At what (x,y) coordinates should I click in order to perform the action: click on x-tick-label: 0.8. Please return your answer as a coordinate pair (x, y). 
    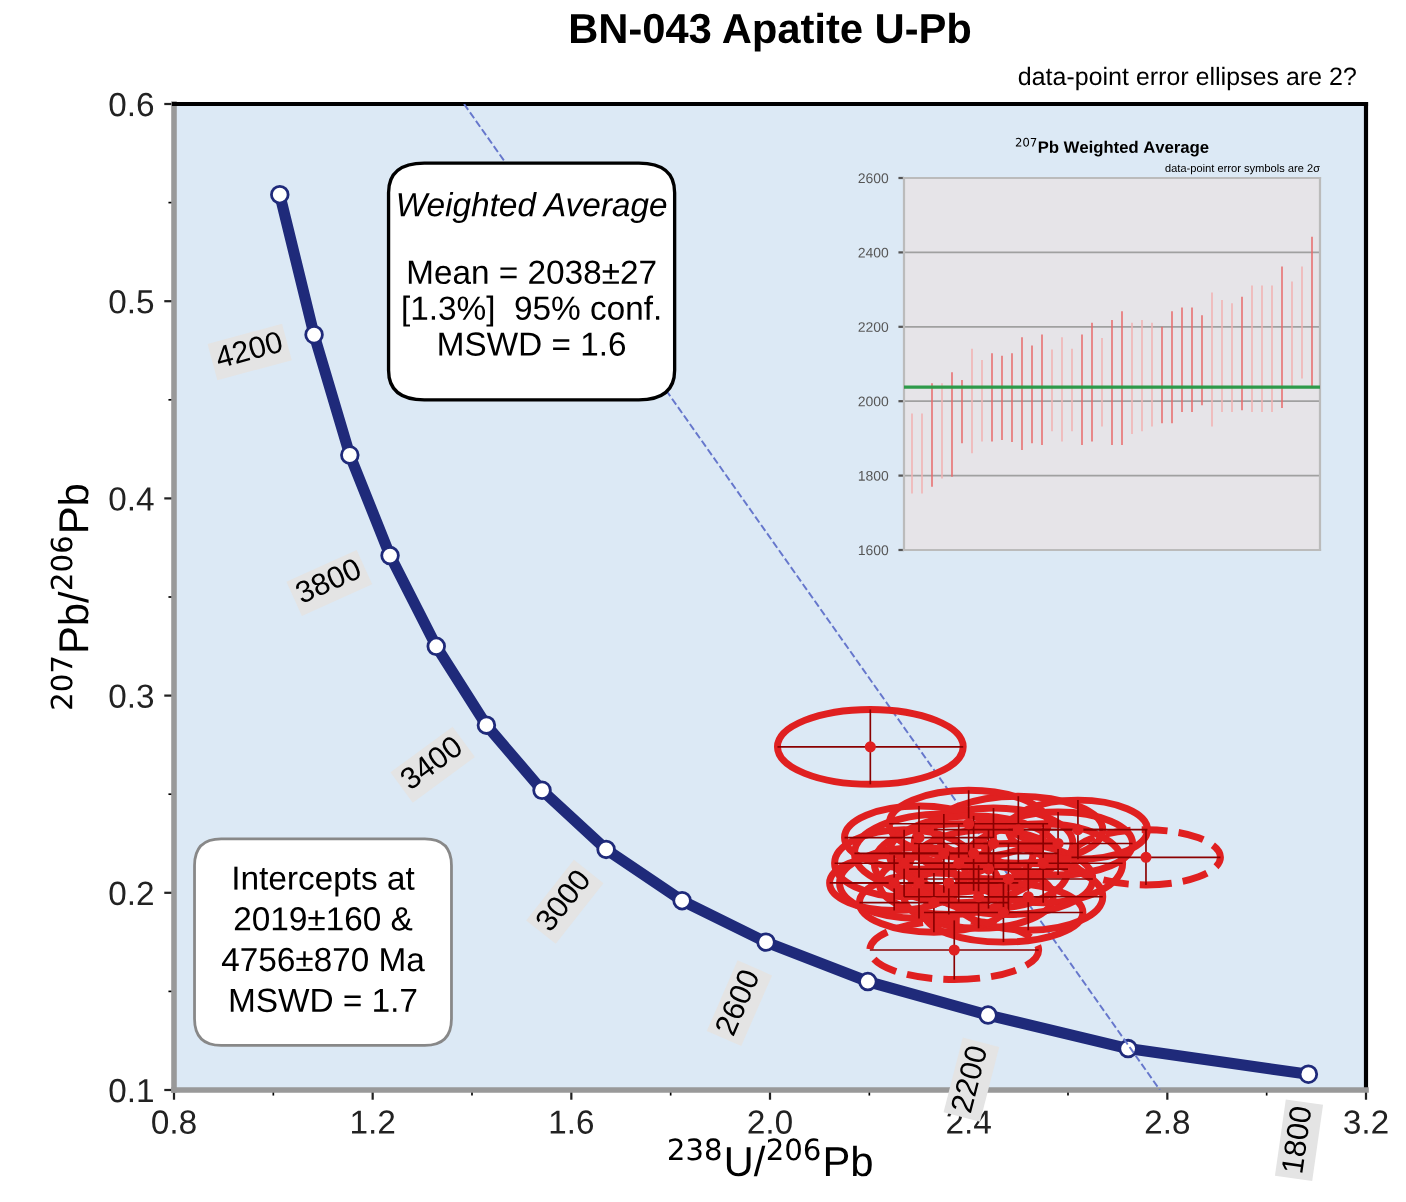
    Looking at the image, I should click on (174, 1122).